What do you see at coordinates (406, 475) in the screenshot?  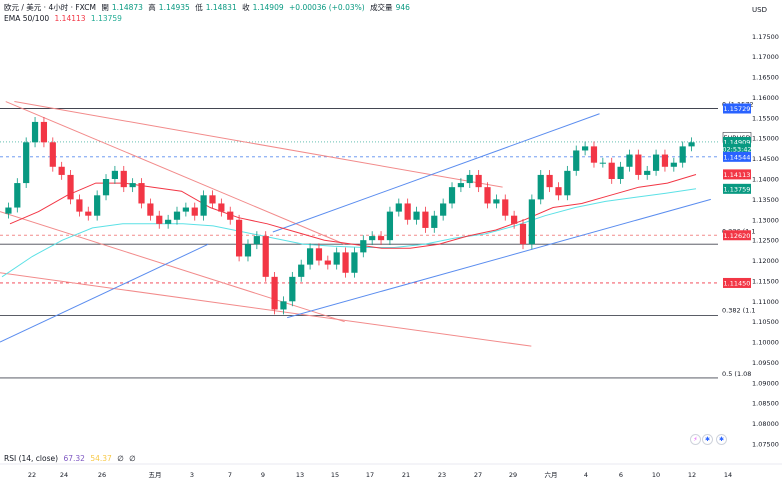 I see `x-tick-label: 21` at bounding box center [406, 475].